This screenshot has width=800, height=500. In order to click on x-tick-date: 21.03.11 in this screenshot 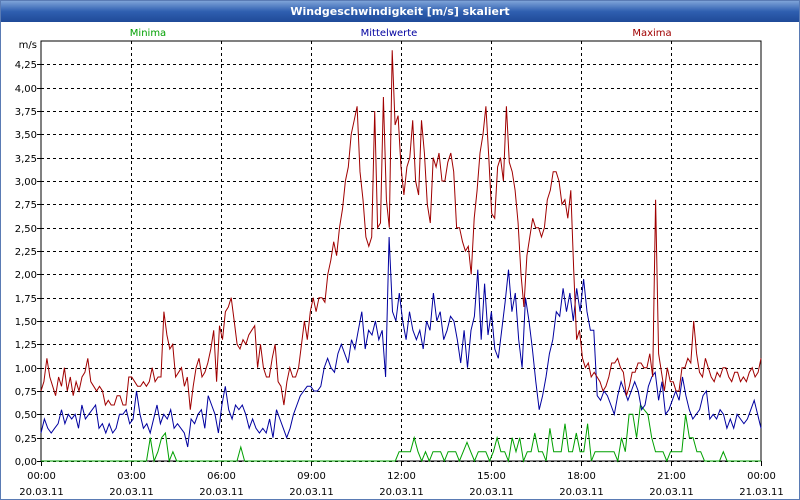, I will do `click(761, 492)`.